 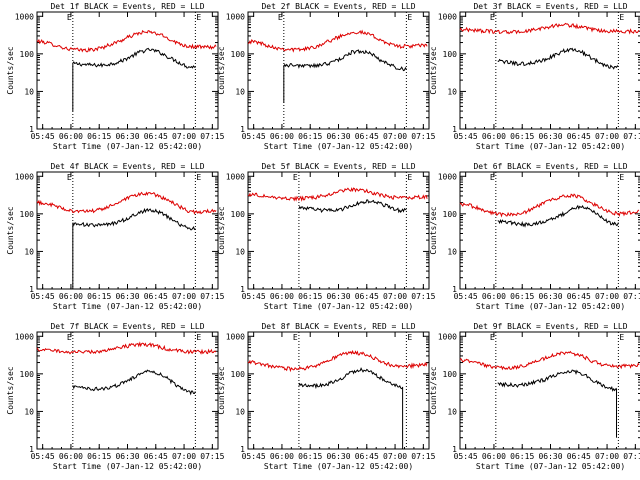 What do you see at coordinates (338, 6) in the screenshot?
I see `panel-title: Det 2f BLACK = Events, RED = LLD` at bounding box center [338, 6].